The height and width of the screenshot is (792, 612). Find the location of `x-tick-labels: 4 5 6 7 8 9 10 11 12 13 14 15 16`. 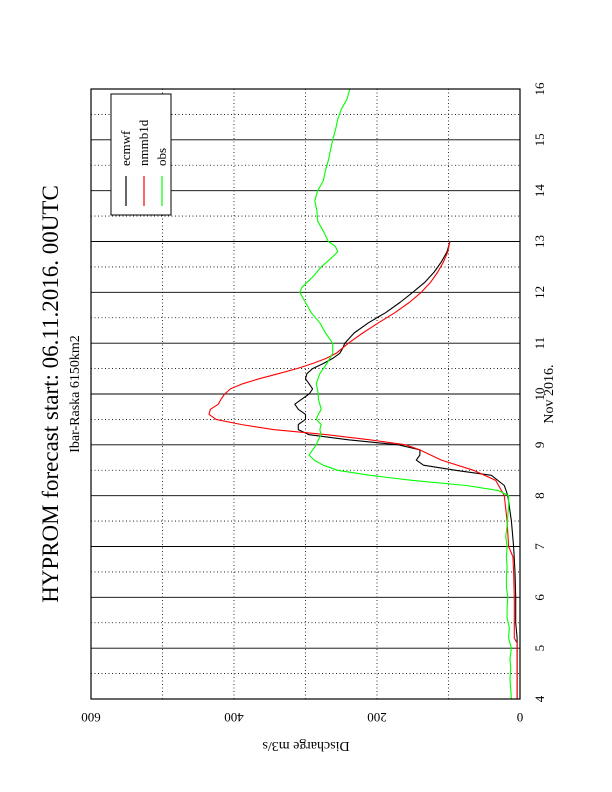

x-tick-labels: 4 5 6 7 8 9 10 11 12 13 14 15 16 is located at coordinates (539, 392).